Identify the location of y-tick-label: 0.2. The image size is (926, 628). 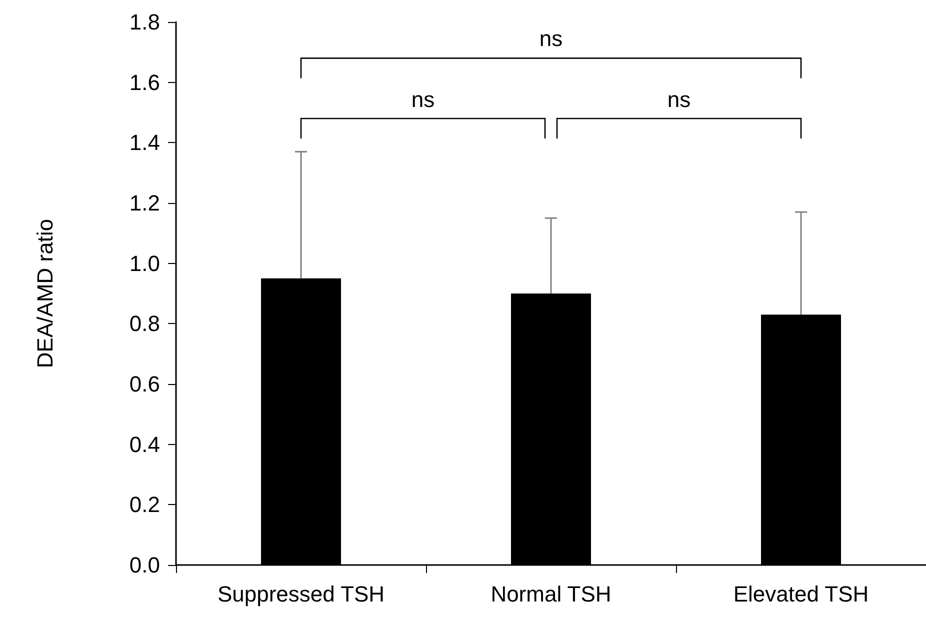
(144, 505).